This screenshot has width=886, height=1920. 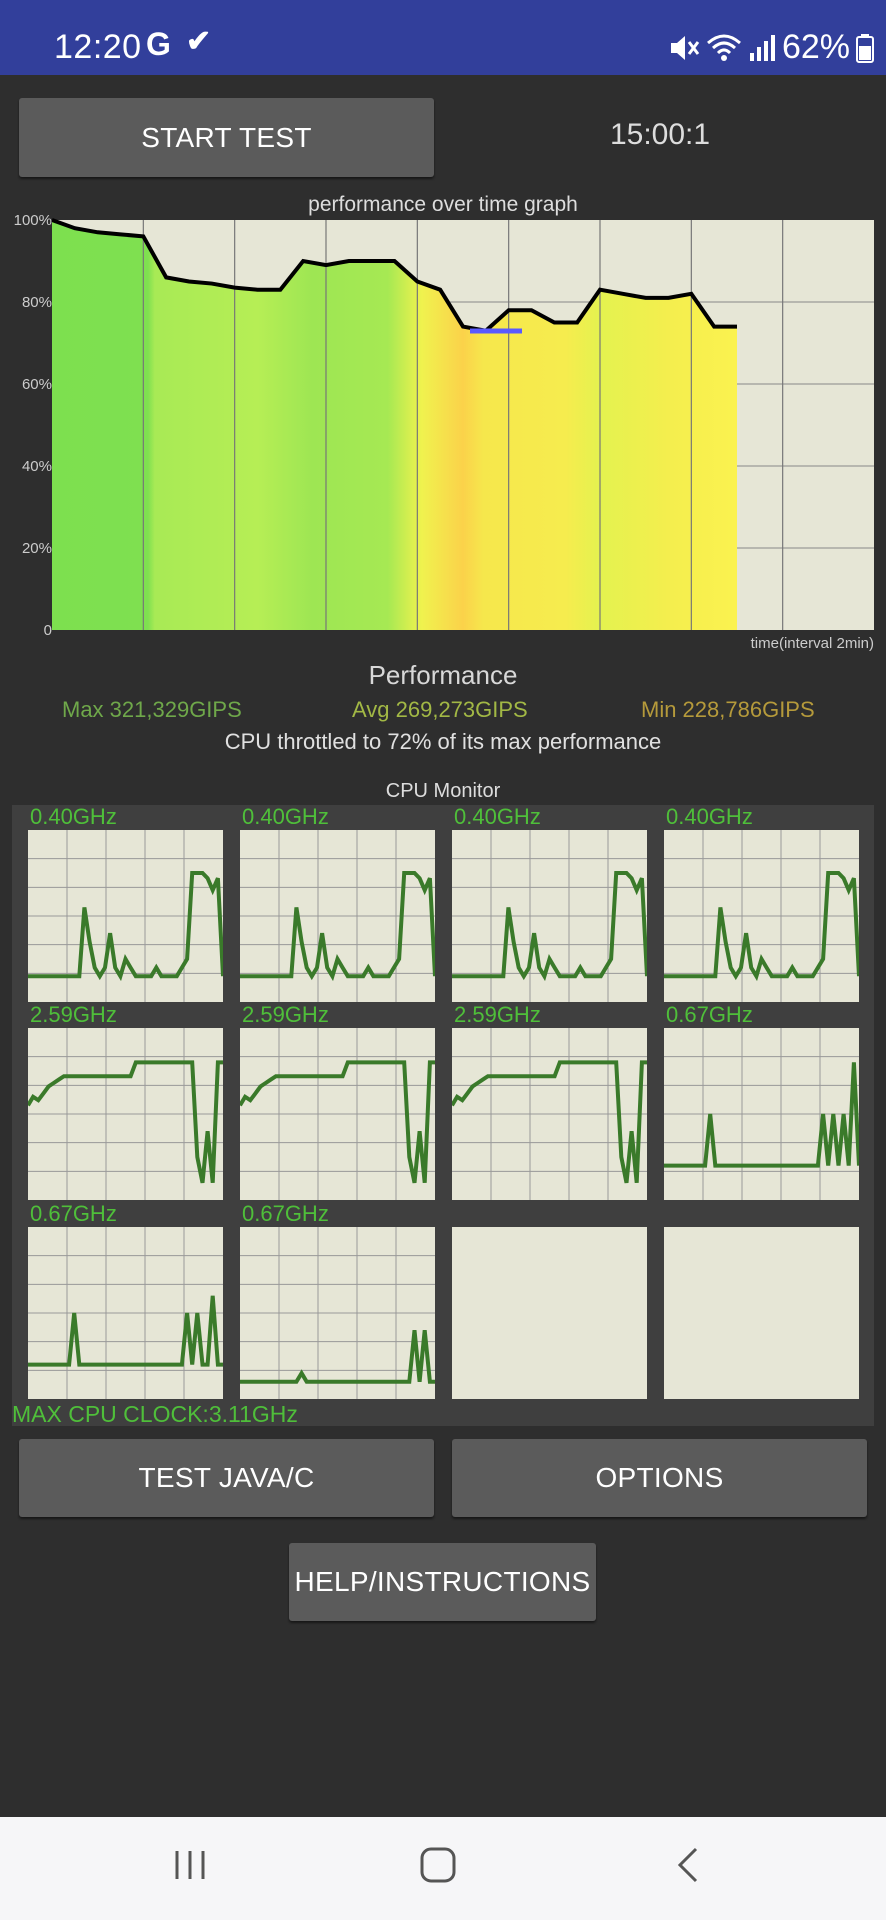 I want to click on status-bar: 12:20 G ✔ 62%, so click(x=443, y=37).